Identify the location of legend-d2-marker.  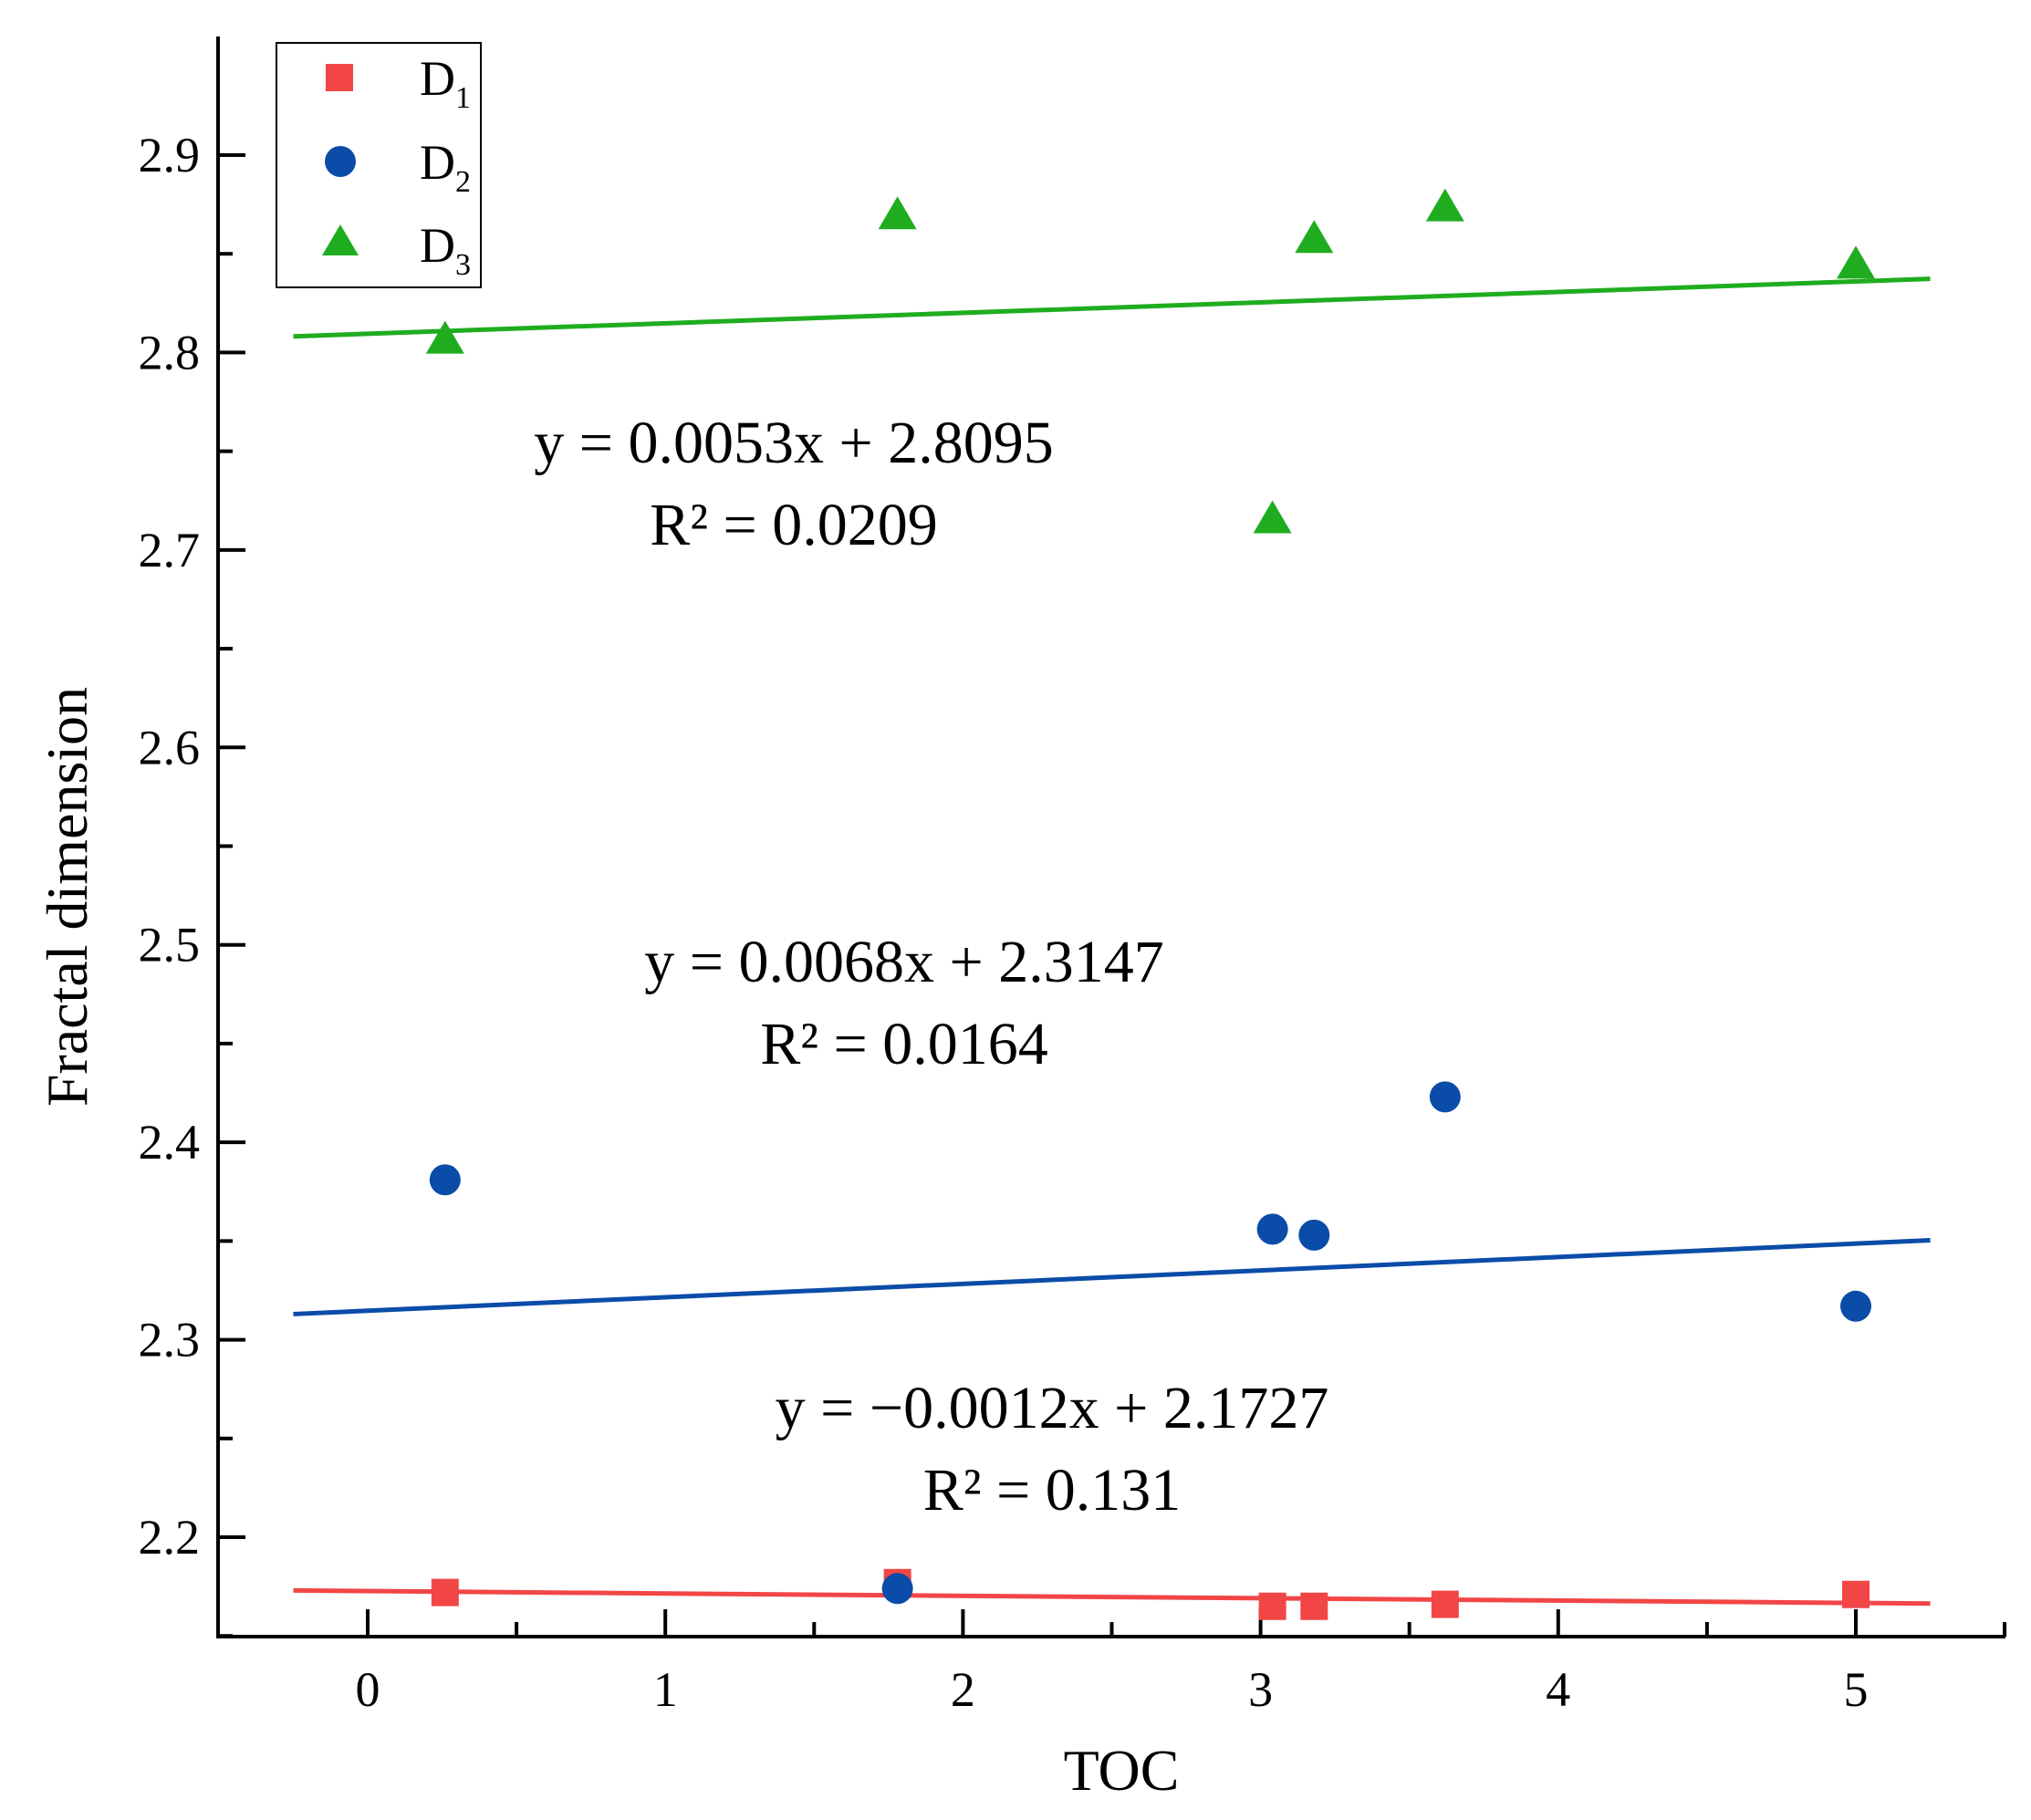
(340, 161).